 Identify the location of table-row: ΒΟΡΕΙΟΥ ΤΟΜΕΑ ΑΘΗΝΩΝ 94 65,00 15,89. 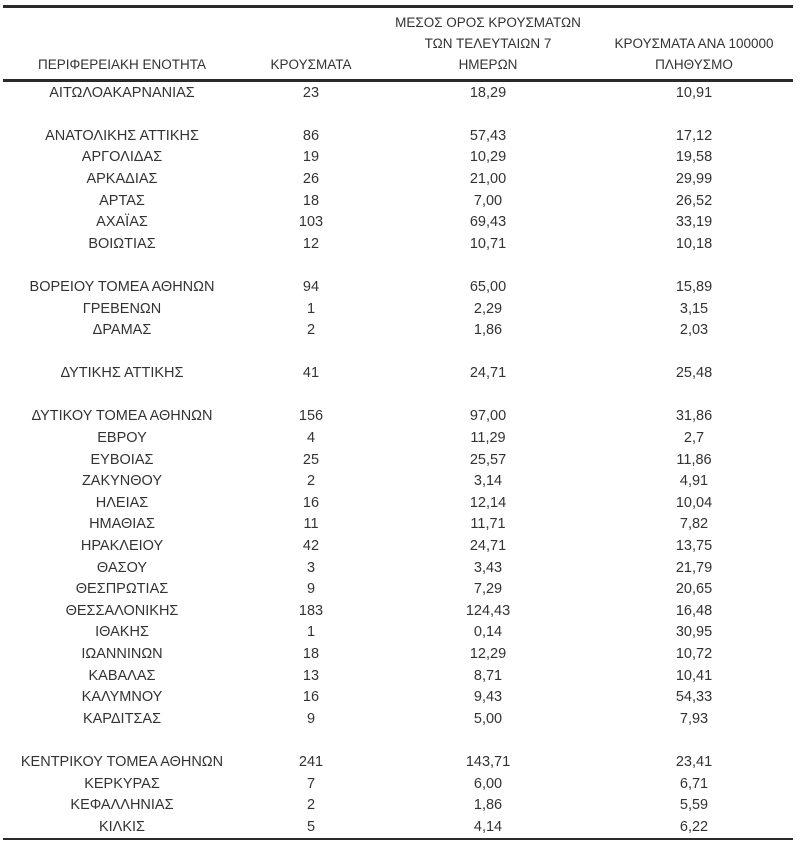
(398, 287).